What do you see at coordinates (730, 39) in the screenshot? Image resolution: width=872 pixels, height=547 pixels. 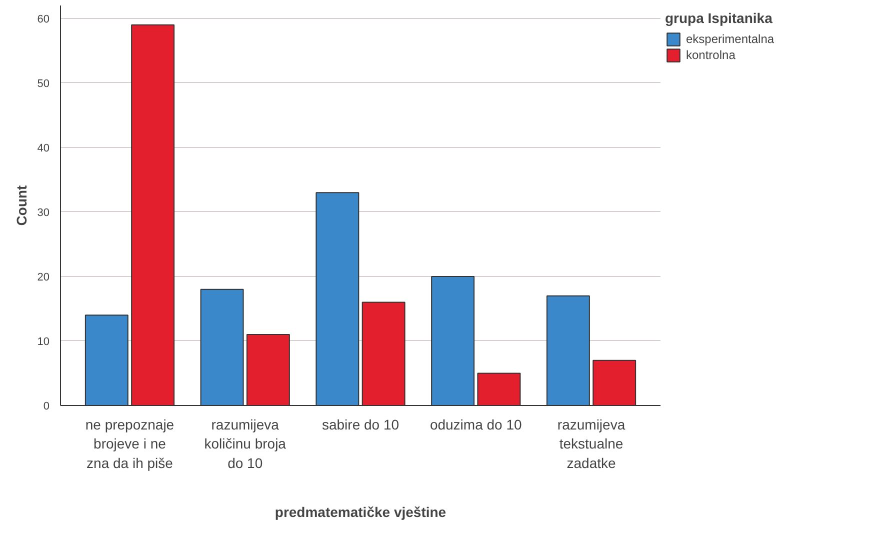 I see `legend-label: eksperimentalna` at bounding box center [730, 39].